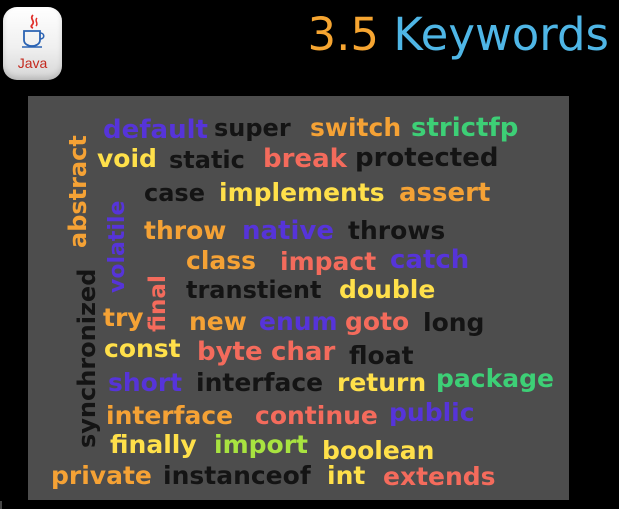 This screenshot has width=619, height=509. Describe the element at coordinates (32, 63) in the screenshot. I see `java-logo-label: Java` at that location.